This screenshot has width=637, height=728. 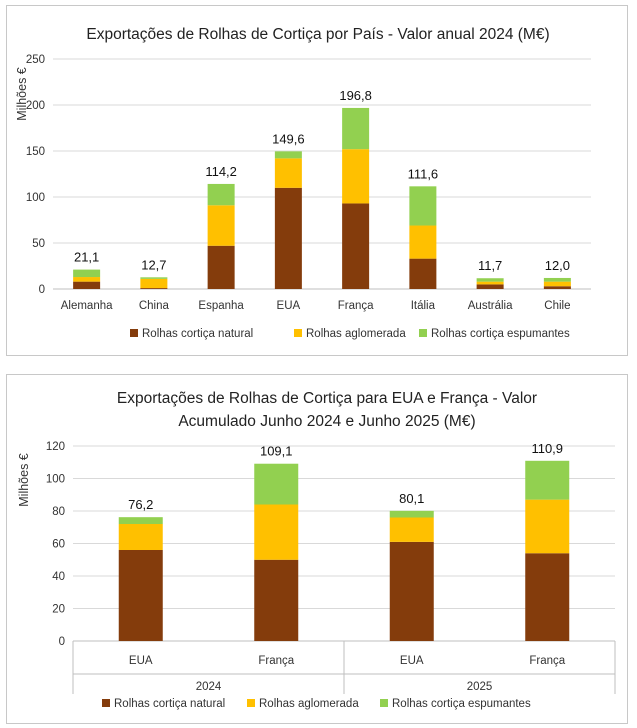 What do you see at coordinates (288, 138) in the screenshot?
I see `data-label-total: 149,6` at bounding box center [288, 138].